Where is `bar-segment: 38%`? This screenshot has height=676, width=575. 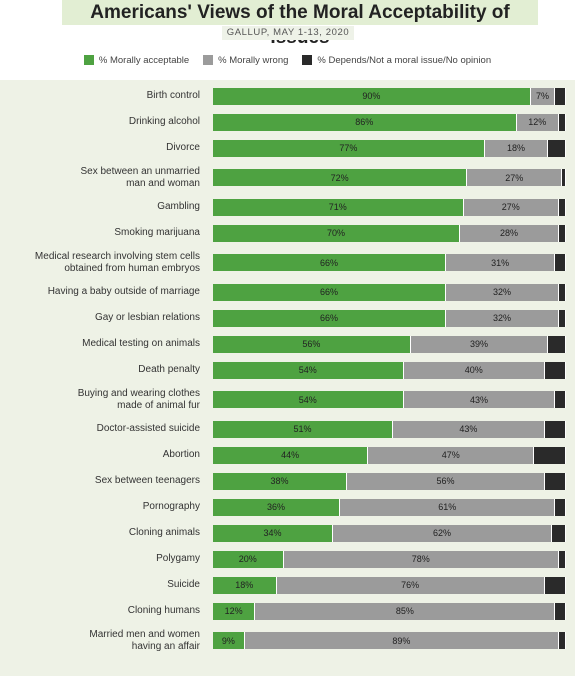
bar-segment: 38% is located at coordinates (280, 481).